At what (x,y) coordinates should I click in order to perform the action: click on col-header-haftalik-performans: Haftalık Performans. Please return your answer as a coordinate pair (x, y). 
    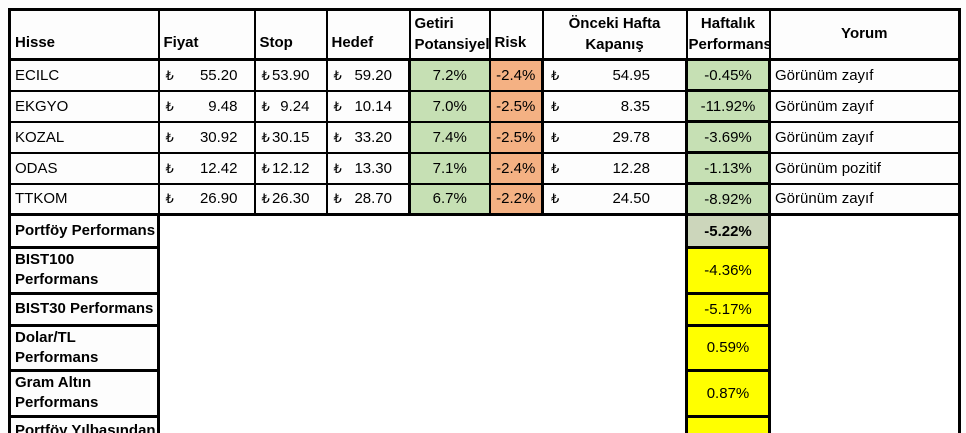
    Looking at the image, I should click on (728, 34).